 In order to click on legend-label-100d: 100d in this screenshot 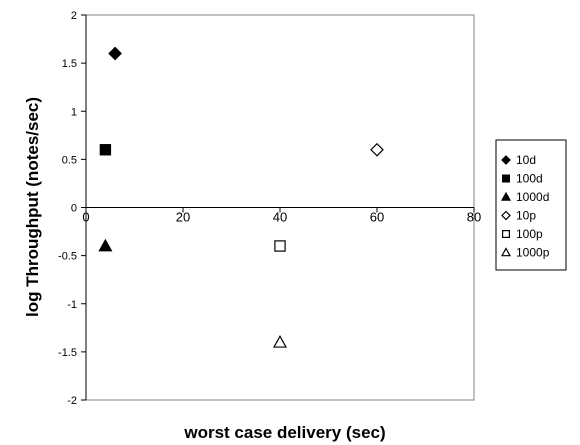, I will do `click(529, 179)`.